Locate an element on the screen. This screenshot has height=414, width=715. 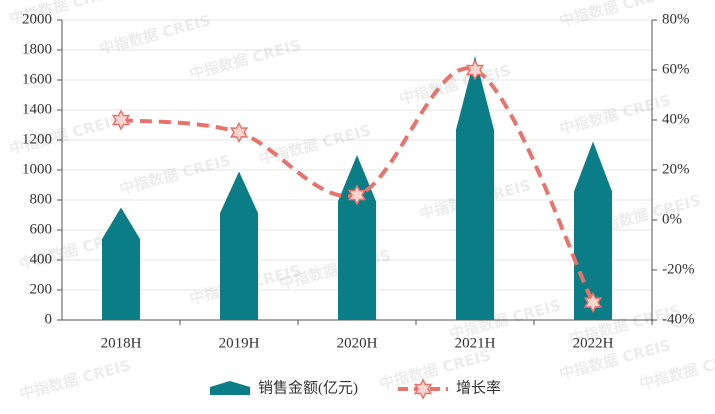
y2-tick-label: 80% is located at coordinates (676, 19).